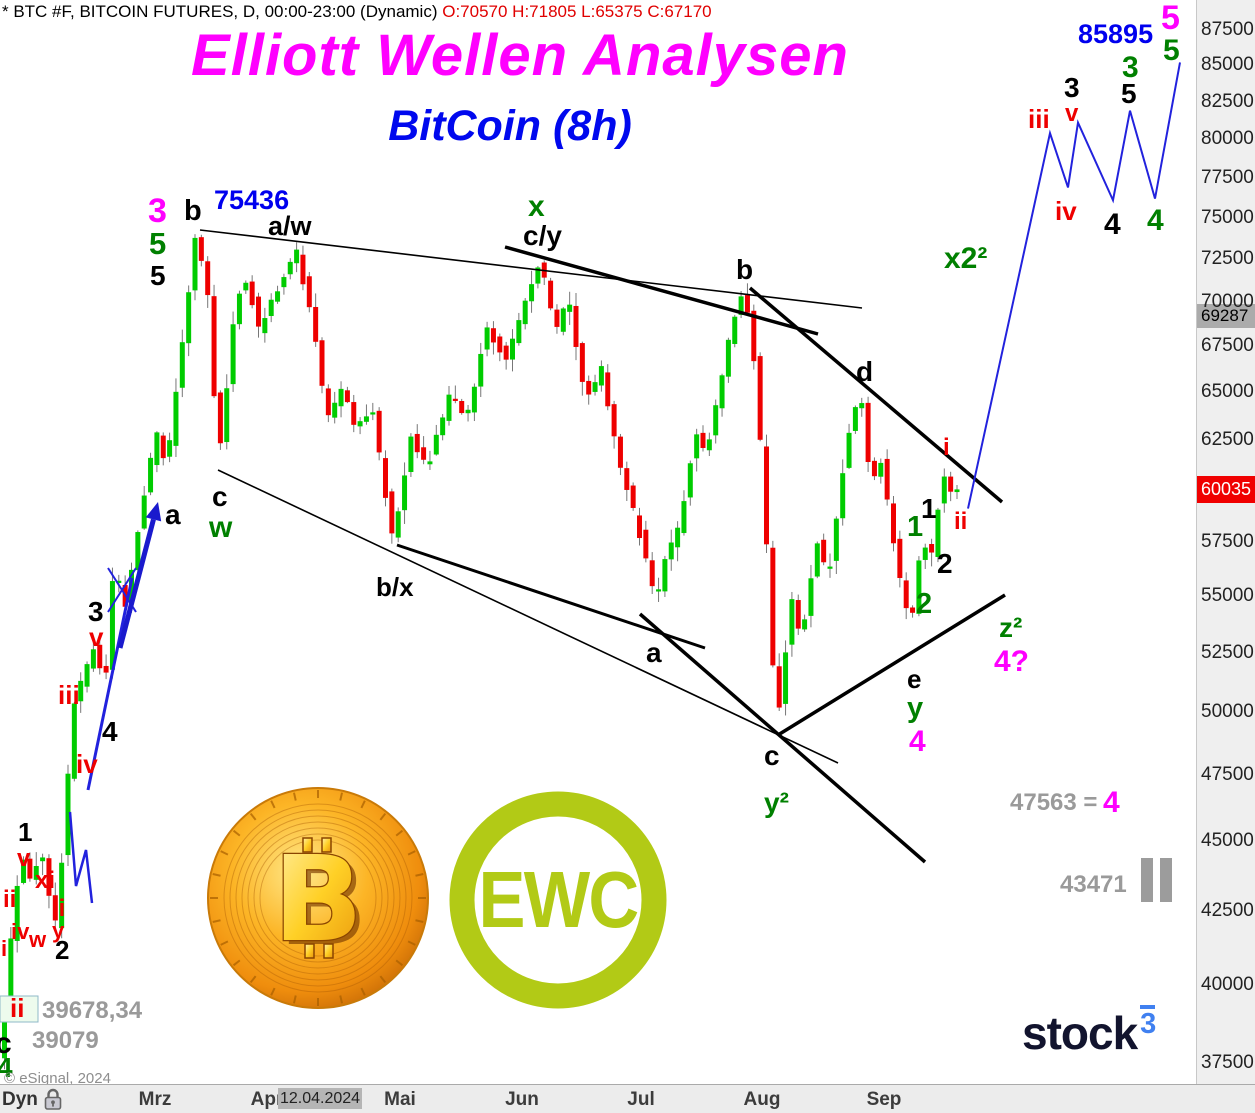 This screenshot has height=1113, width=1255. Describe the element at coordinates (1227, 29) in the screenshot. I see `price-tick: 87500` at that location.